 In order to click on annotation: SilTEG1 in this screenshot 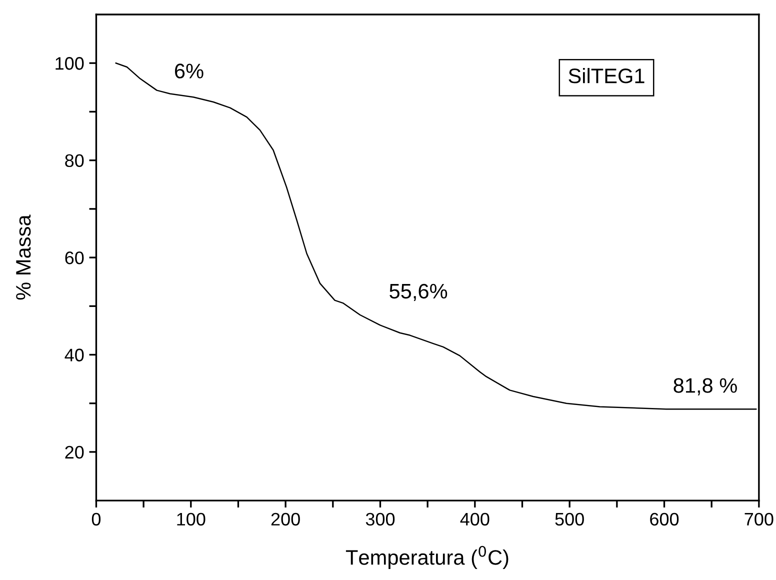, I will do `click(606, 76)`.